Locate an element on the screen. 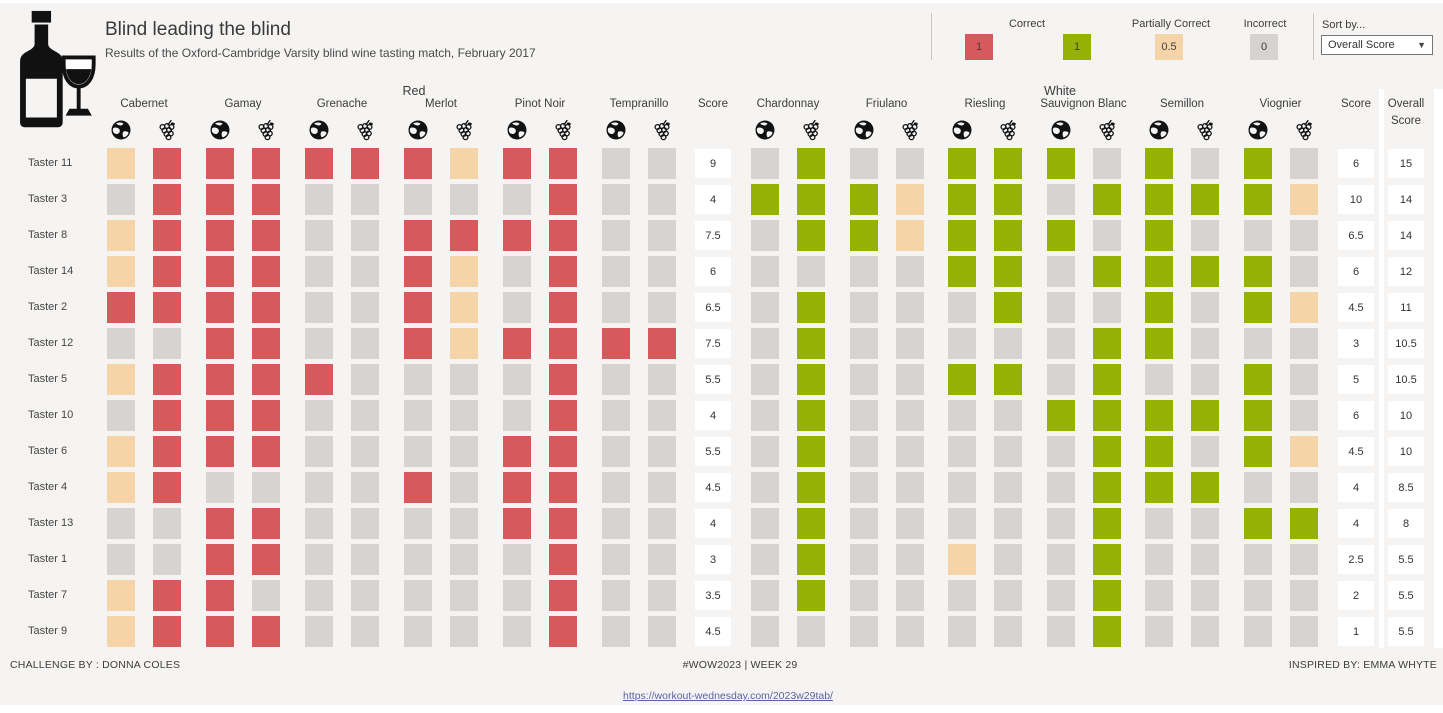 The image size is (1443, 713). legend-swatch-correct-green: 1 is located at coordinates (1077, 47).